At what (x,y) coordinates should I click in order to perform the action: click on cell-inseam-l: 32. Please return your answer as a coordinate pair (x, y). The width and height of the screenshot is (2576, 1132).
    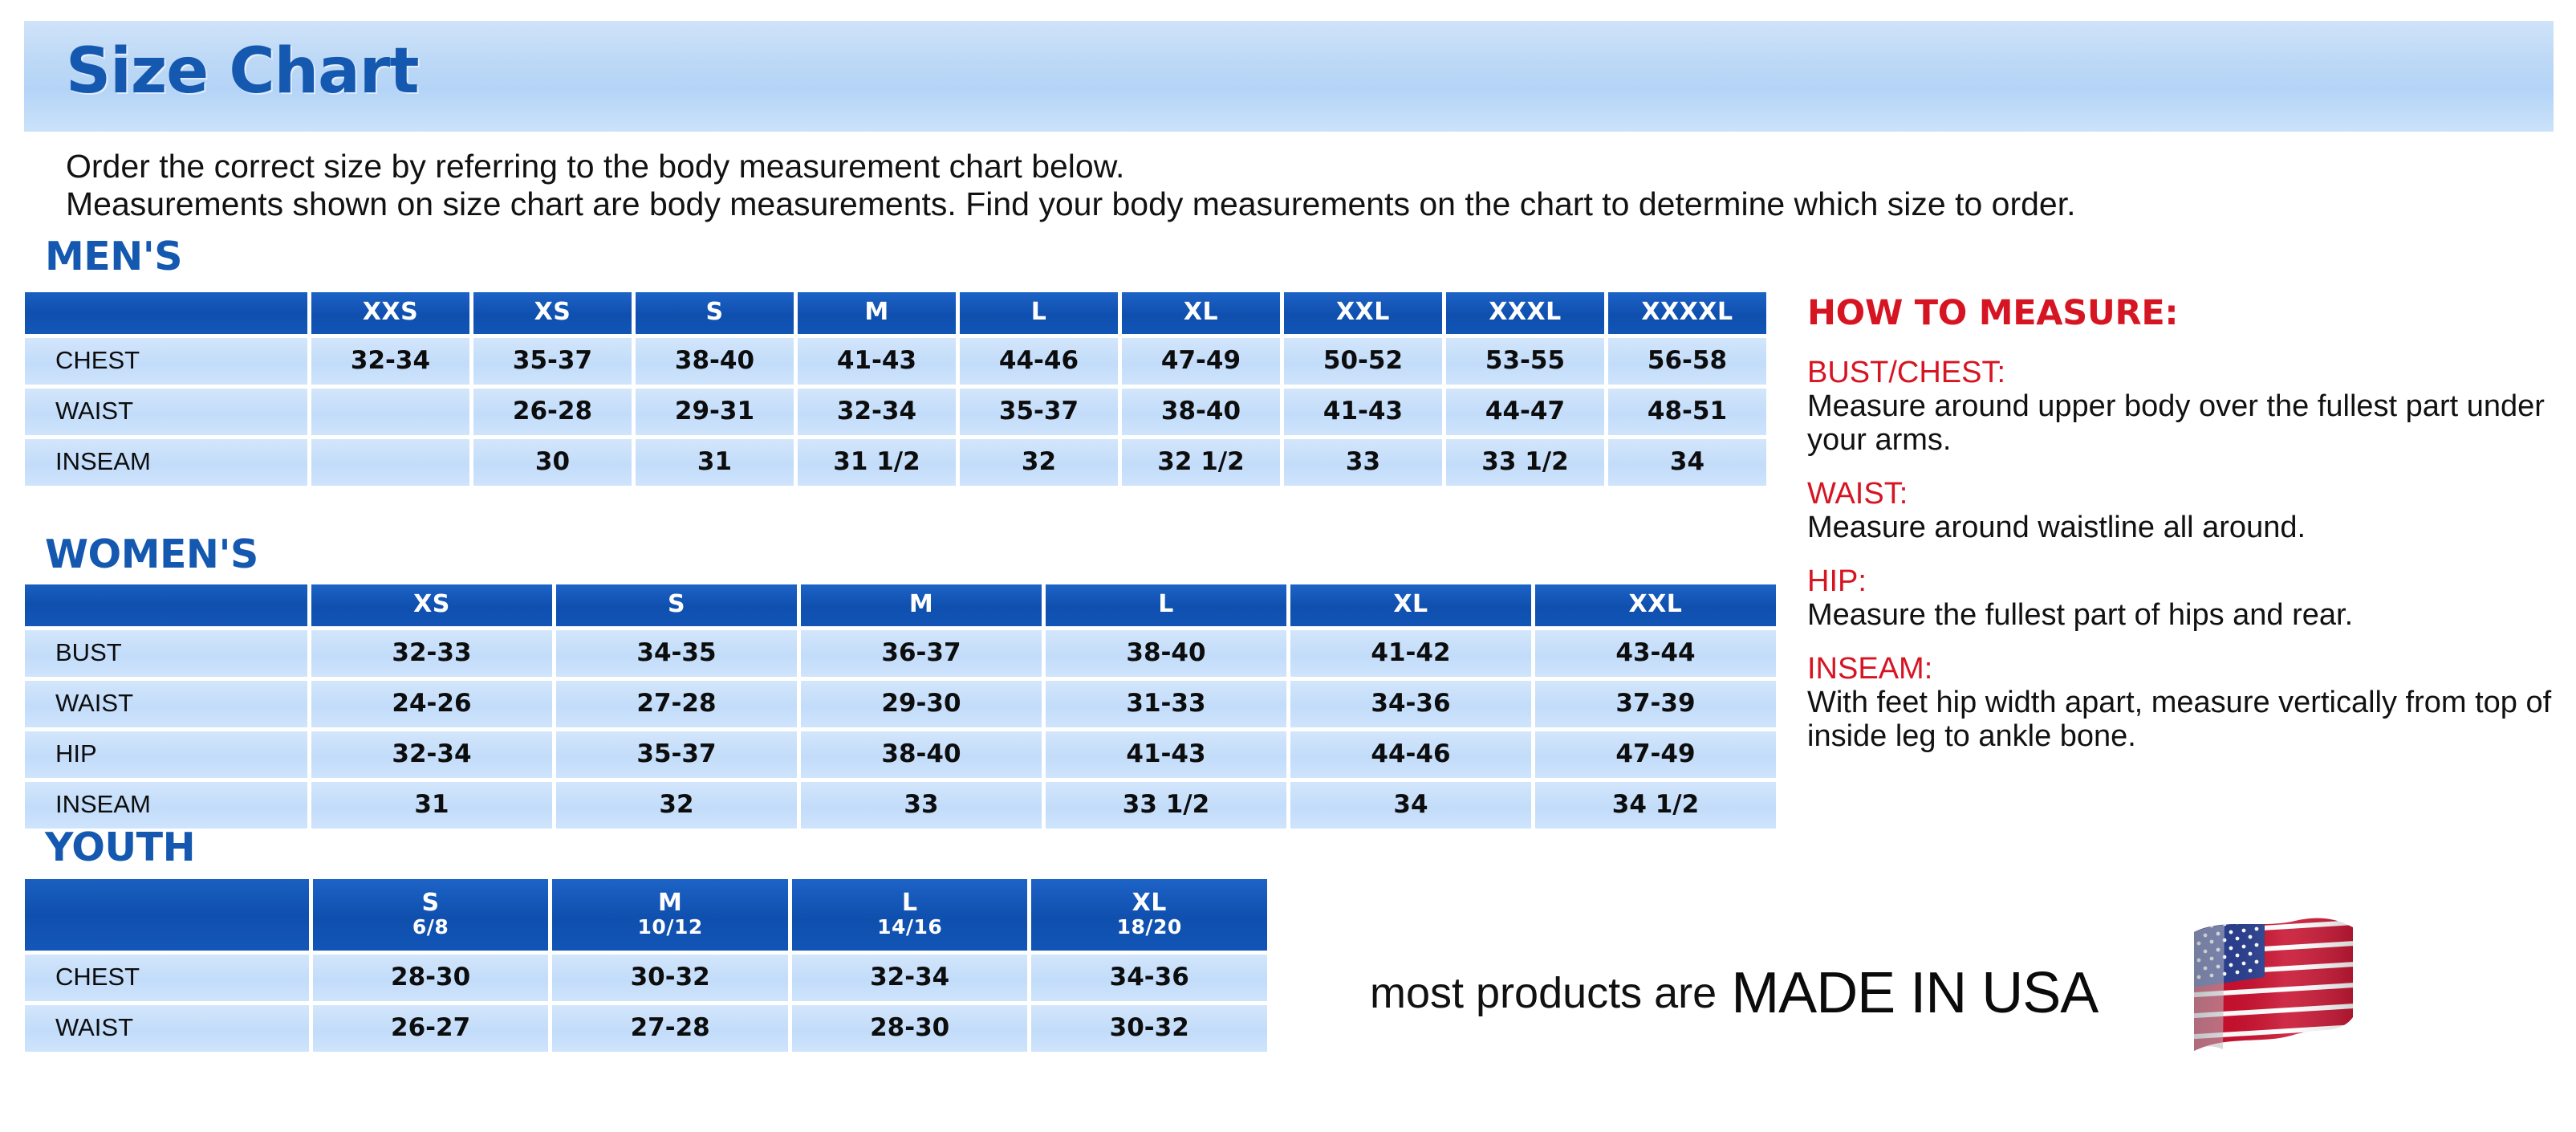
    Looking at the image, I should click on (1039, 462).